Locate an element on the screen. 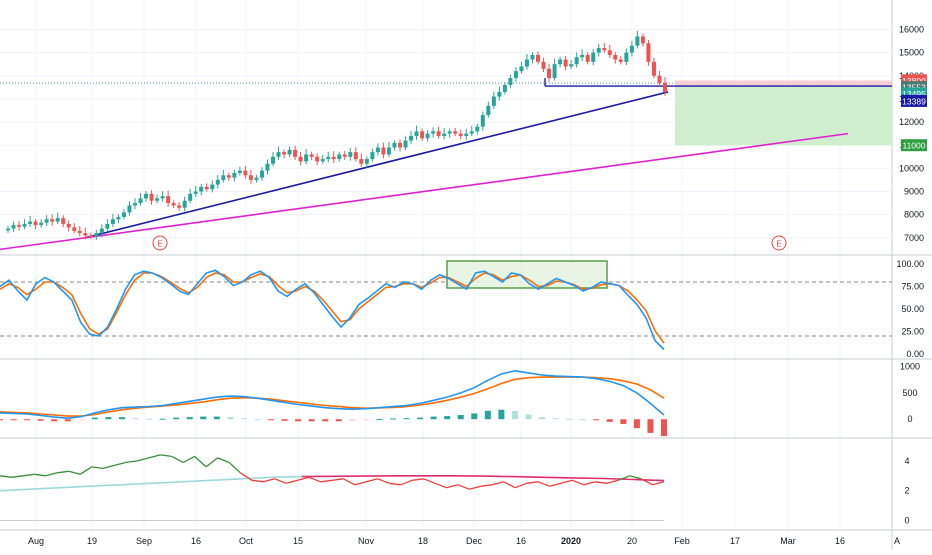  earnings-marker is located at coordinates (160, 243).